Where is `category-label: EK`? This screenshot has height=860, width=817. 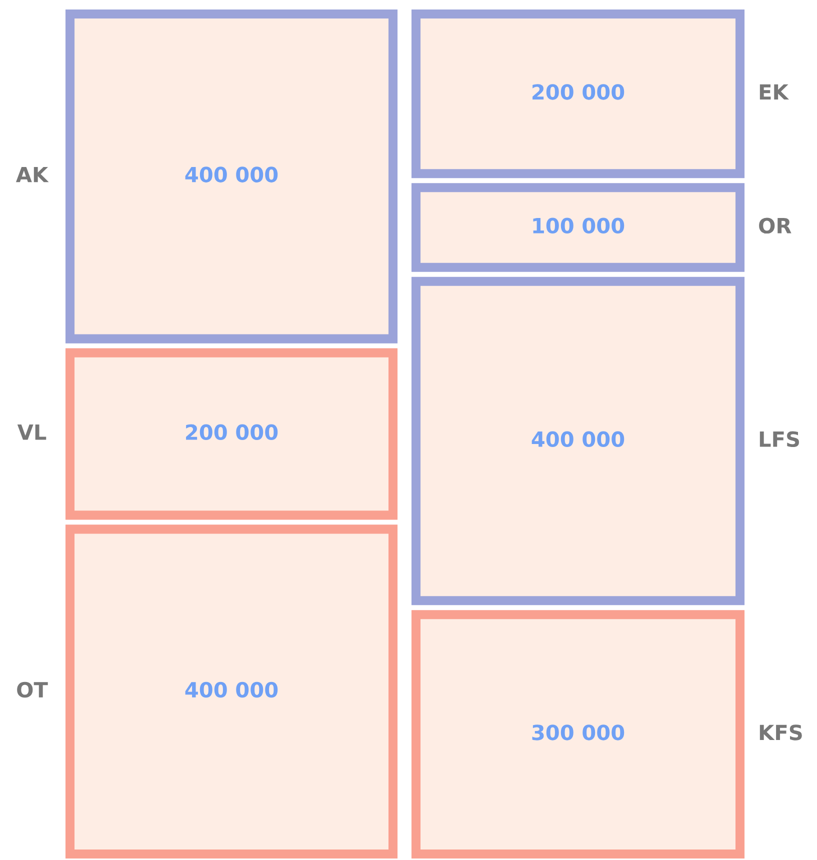
category-label: EK is located at coordinates (775, 92).